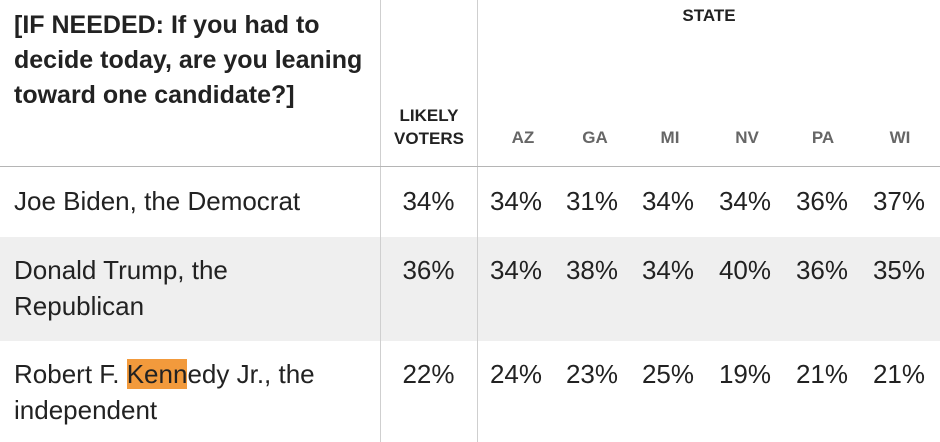  What do you see at coordinates (900, 137) in the screenshot?
I see `state-header-wi: WI` at bounding box center [900, 137].